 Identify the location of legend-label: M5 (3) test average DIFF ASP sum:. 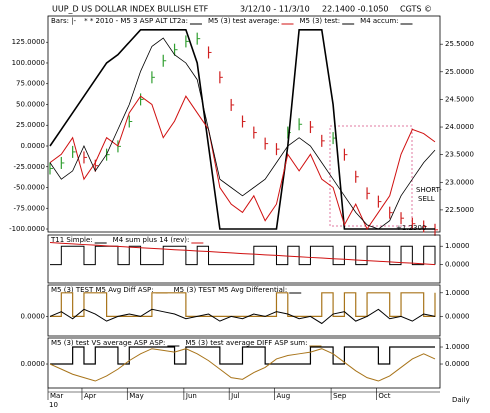
(246, 343).